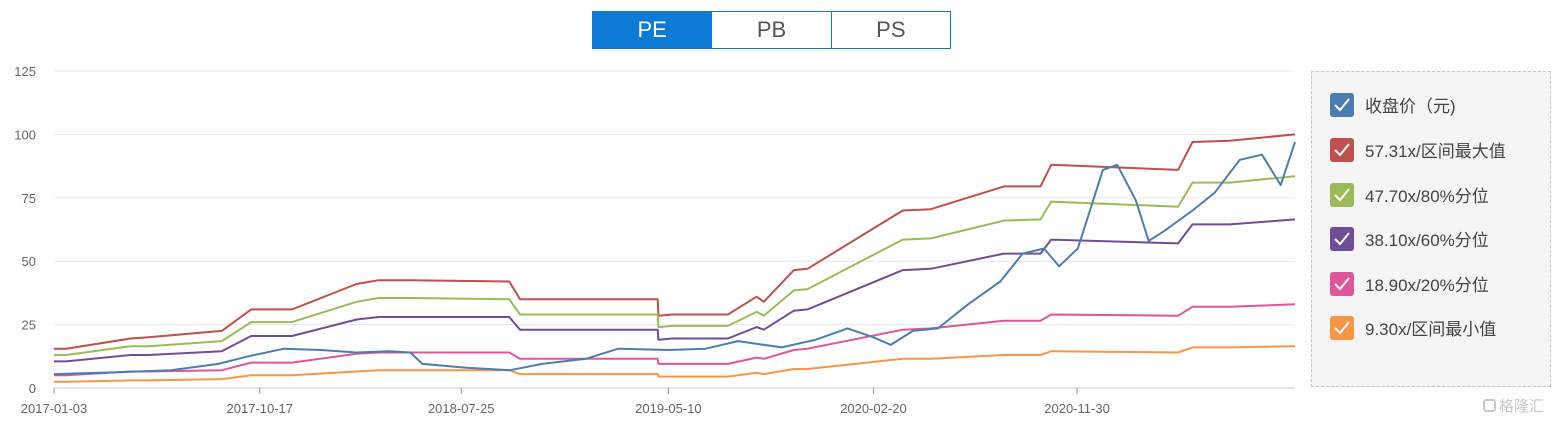 The height and width of the screenshot is (421, 1554). I want to click on tab-pe: PE, so click(652, 30).